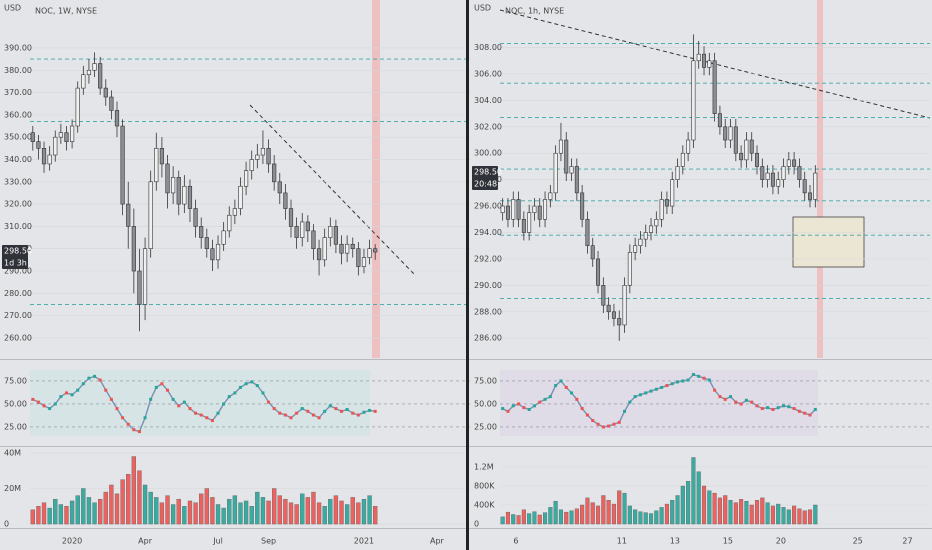  What do you see at coordinates (476, 524) in the screenshot?
I see `y-tick-label: 0` at bounding box center [476, 524].